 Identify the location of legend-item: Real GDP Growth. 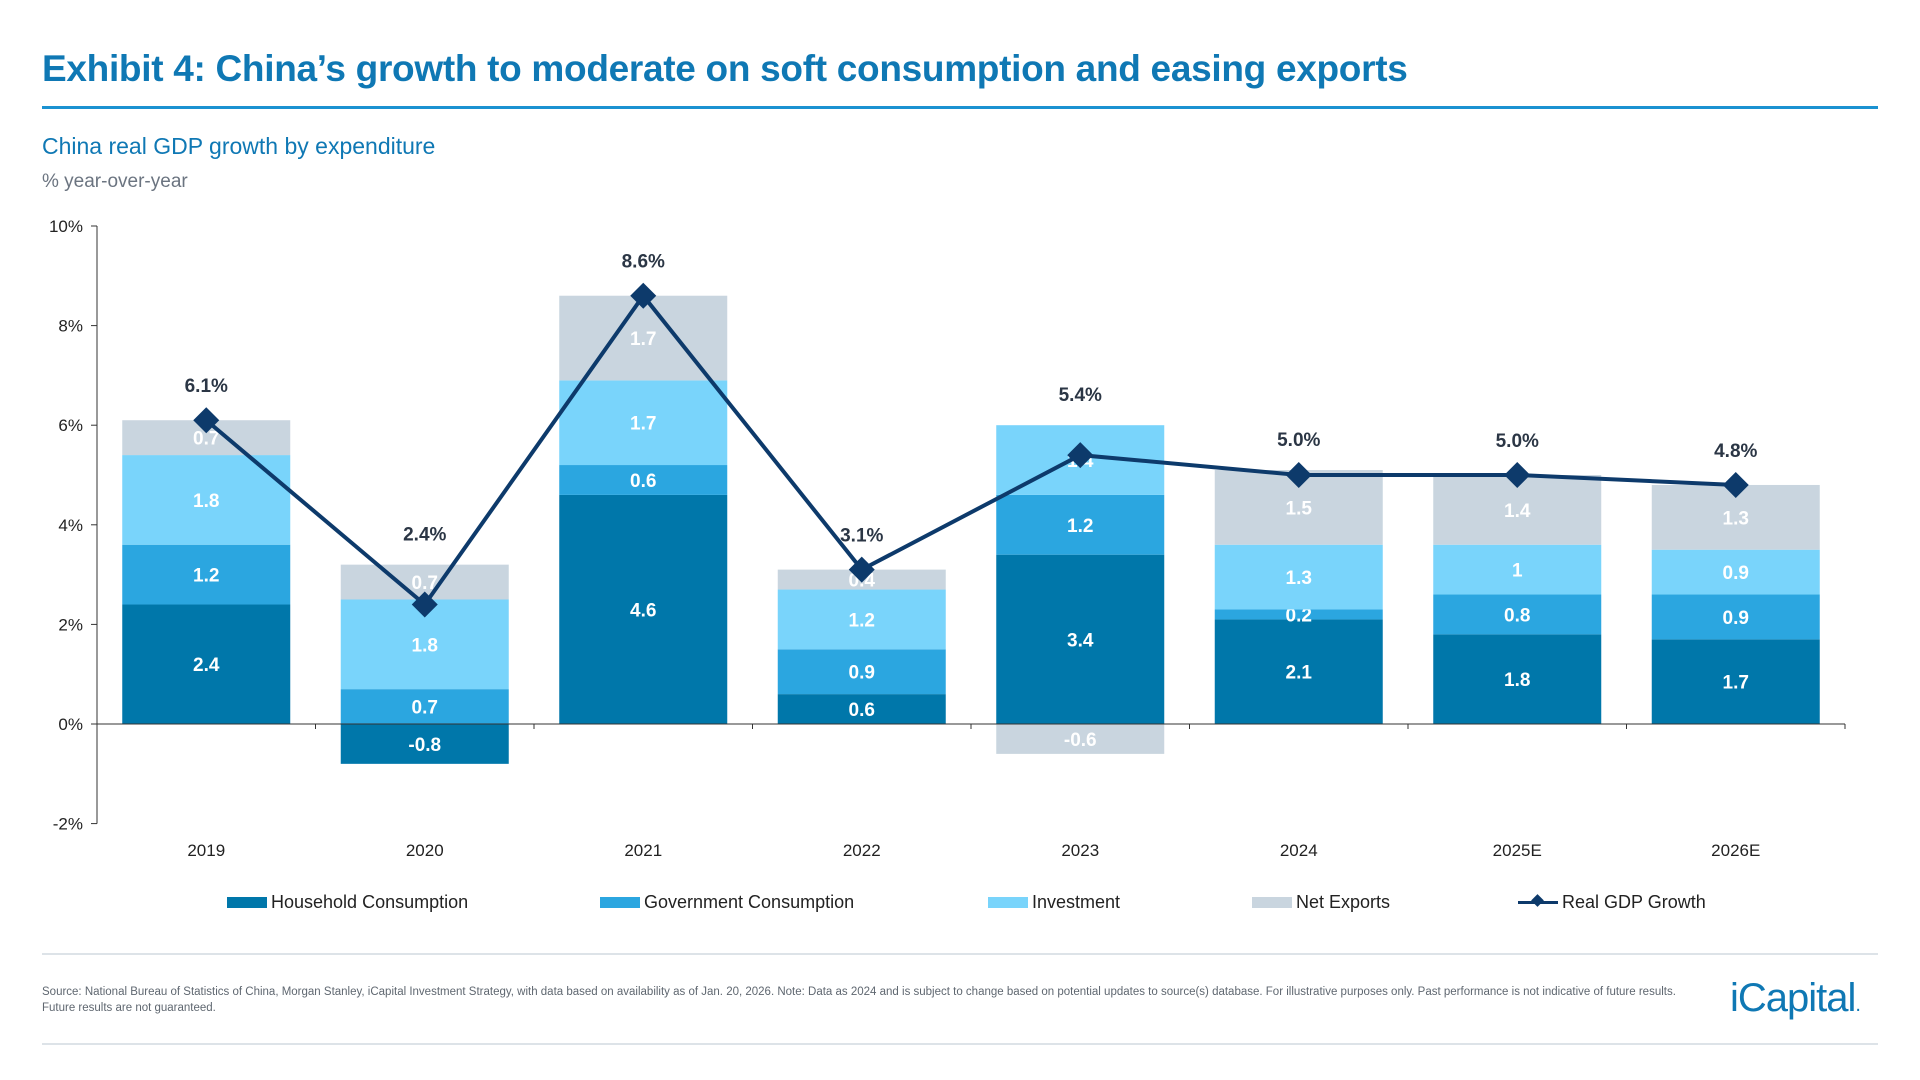
(1612, 902).